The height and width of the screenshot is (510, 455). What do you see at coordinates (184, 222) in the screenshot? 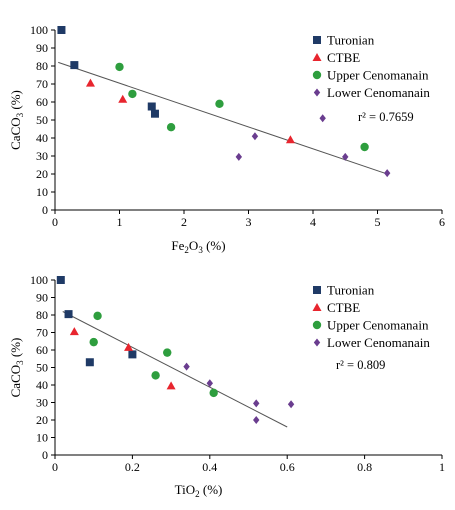
I see `x-tick-label: 2` at bounding box center [184, 222].